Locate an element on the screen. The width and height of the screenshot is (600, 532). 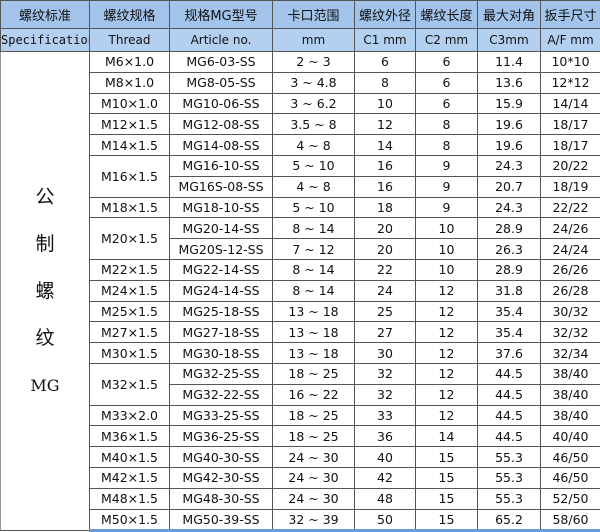
table-row: M36×1.5 MG36-25-SS 18 ~ 25 36 14 44.5 40/40 is located at coordinates (300, 436).